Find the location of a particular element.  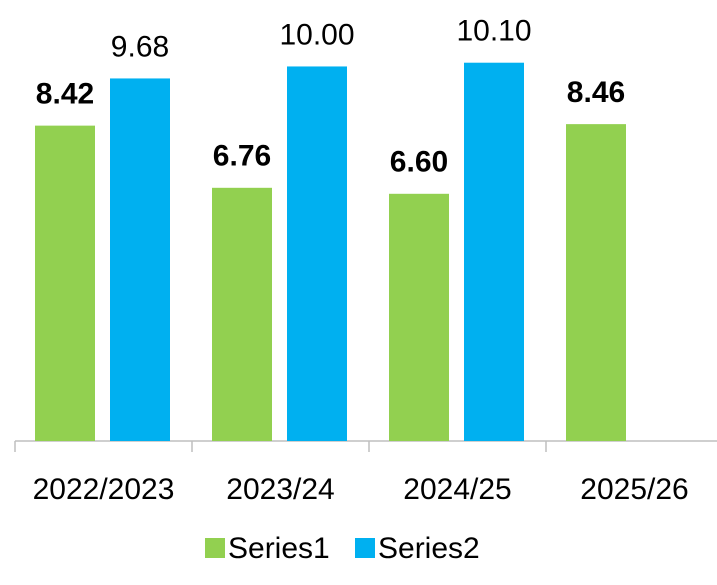

x-tick-label: 2024/25 is located at coordinates (457, 489).